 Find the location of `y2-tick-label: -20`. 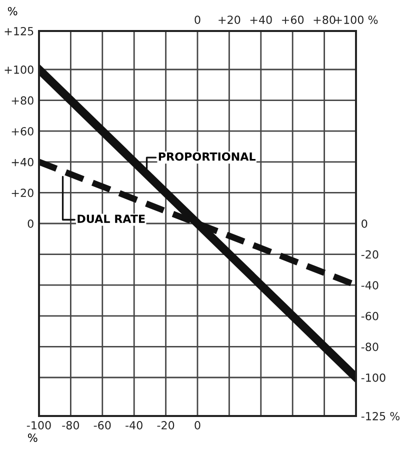

y2-tick-label: -20 is located at coordinates (369, 254).